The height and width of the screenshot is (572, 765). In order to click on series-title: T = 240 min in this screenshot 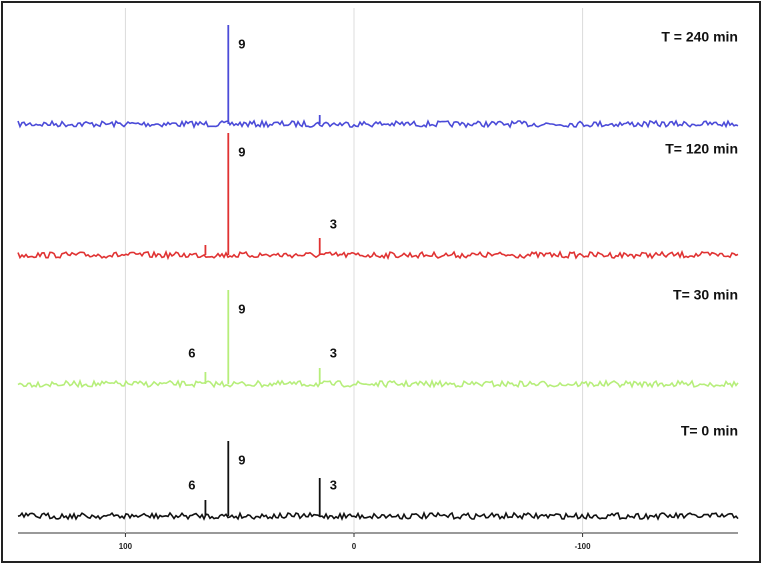, I will do `click(699, 37)`.